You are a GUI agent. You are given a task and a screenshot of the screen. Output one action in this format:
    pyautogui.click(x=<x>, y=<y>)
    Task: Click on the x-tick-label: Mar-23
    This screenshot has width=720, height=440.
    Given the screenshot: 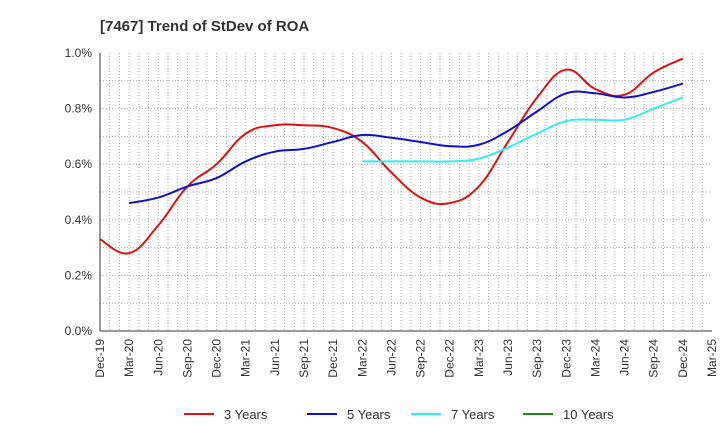 What is the action you would take?
    pyautogui.click(x=479, y=358)
    